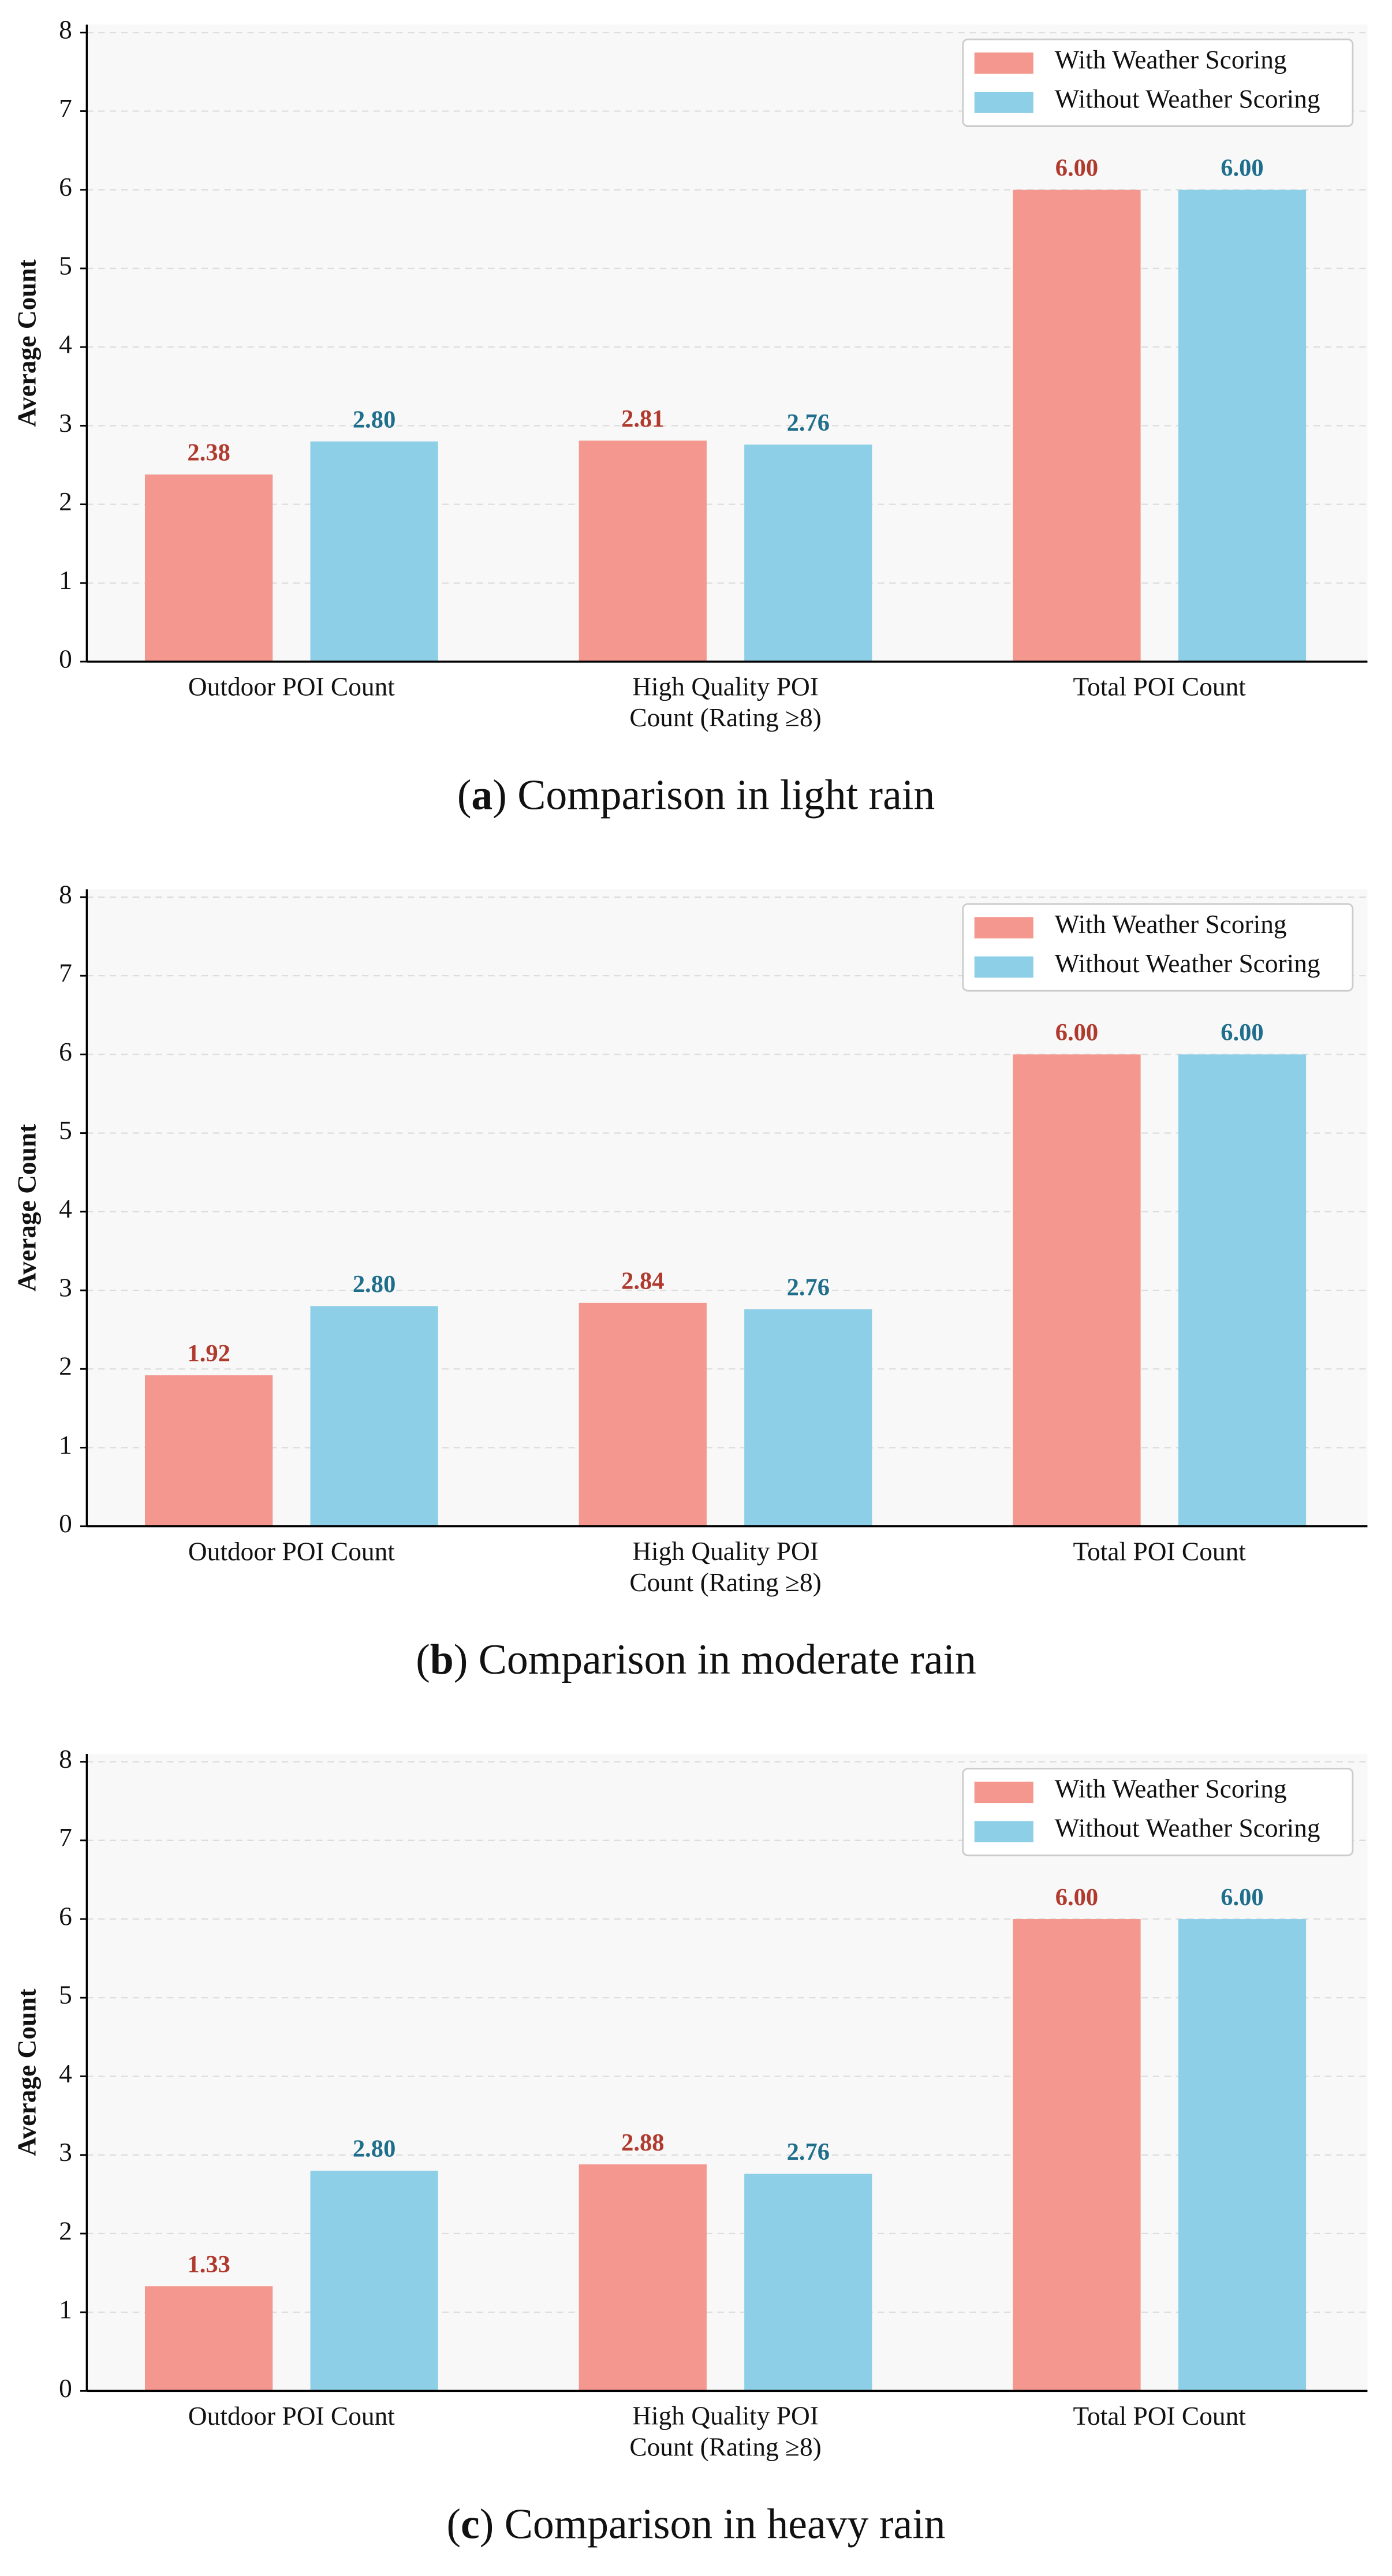 This screenshot has height=2576, width=1392. What do you see at coordinates (715, 1659) in the screenshot?
I see `caption-part: ) Comparison in moderate rain` at bounding box center [715, 1659].